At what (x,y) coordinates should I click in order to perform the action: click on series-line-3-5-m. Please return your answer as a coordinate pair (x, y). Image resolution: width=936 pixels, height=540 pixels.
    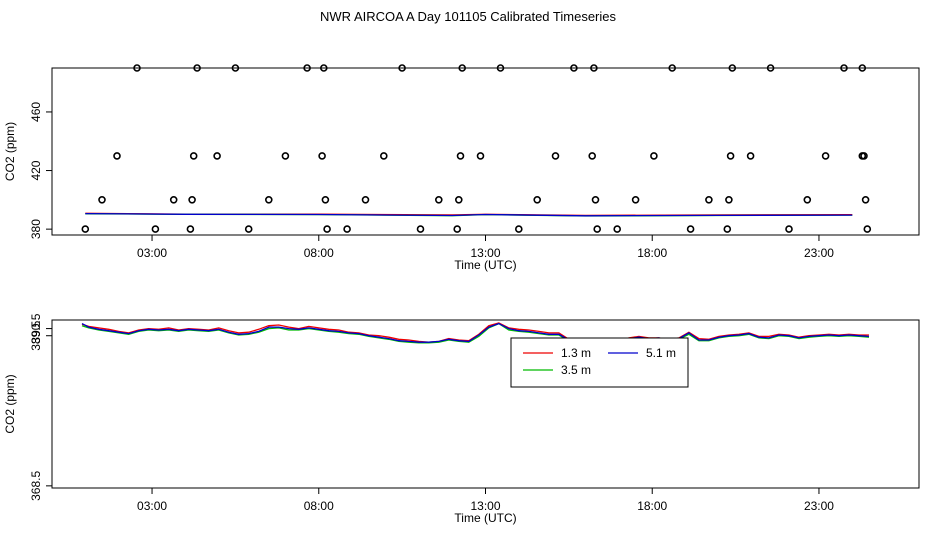
    Looking at the image, I should click on (475, 333).